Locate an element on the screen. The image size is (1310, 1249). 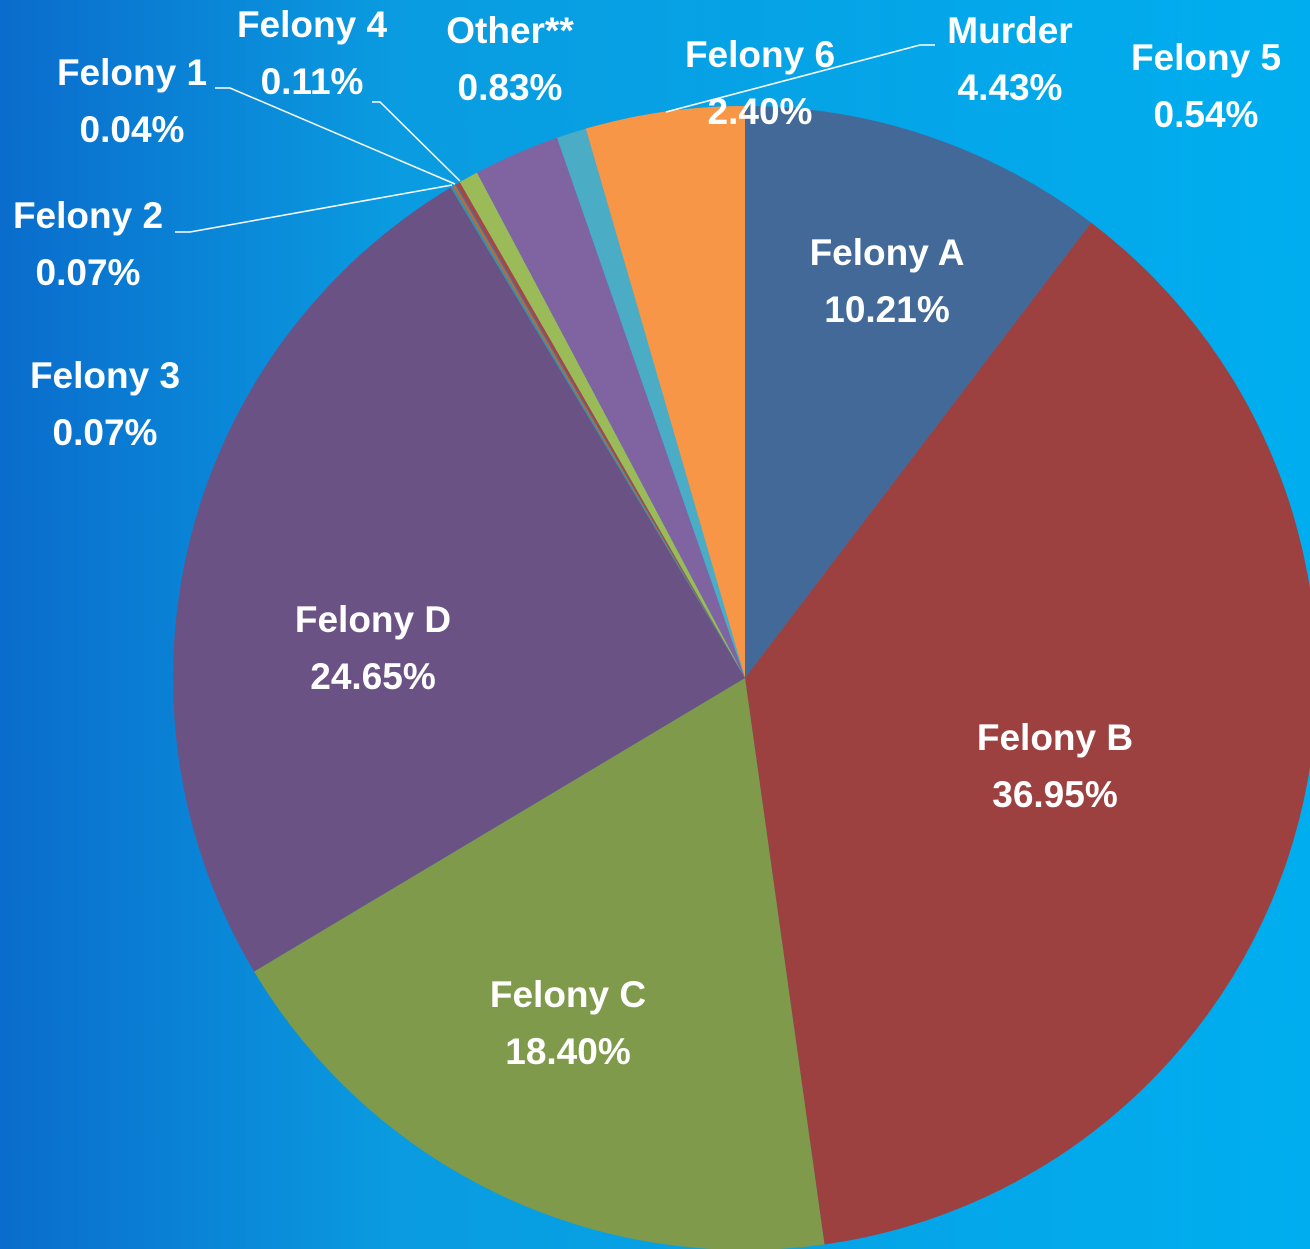
category-label: Felony 3 is located at coordinates (105, 375).